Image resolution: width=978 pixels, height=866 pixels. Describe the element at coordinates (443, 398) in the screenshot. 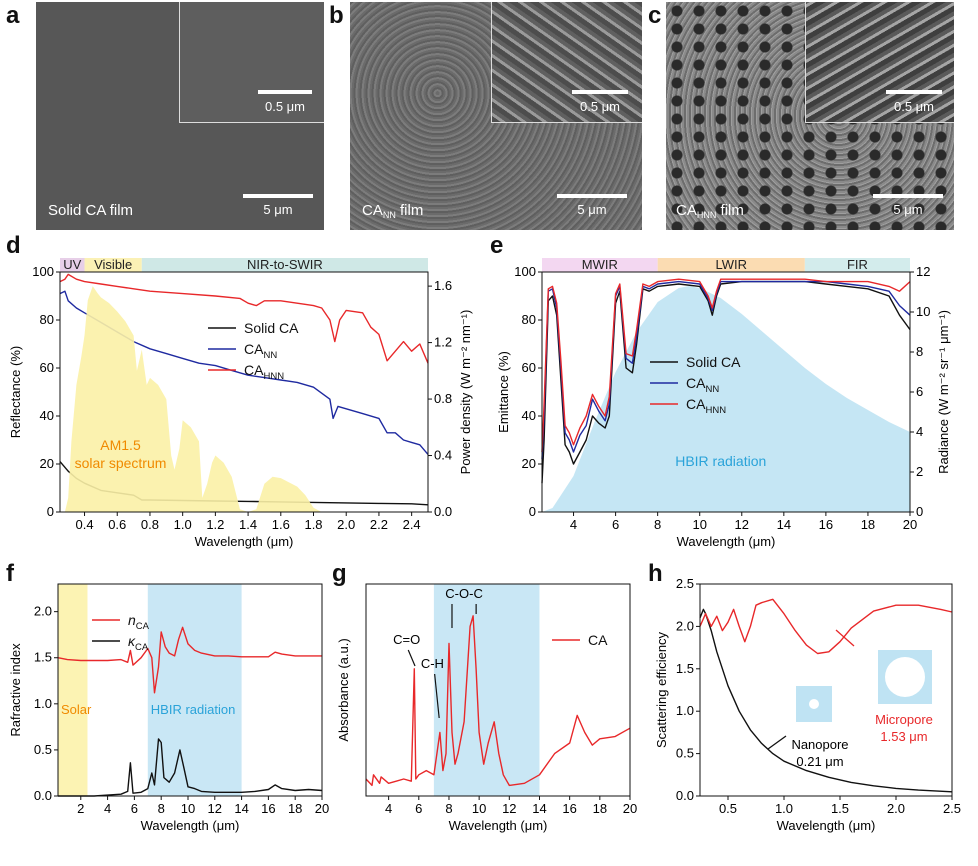

I see `y2-tick-label: 0.8` at that location.